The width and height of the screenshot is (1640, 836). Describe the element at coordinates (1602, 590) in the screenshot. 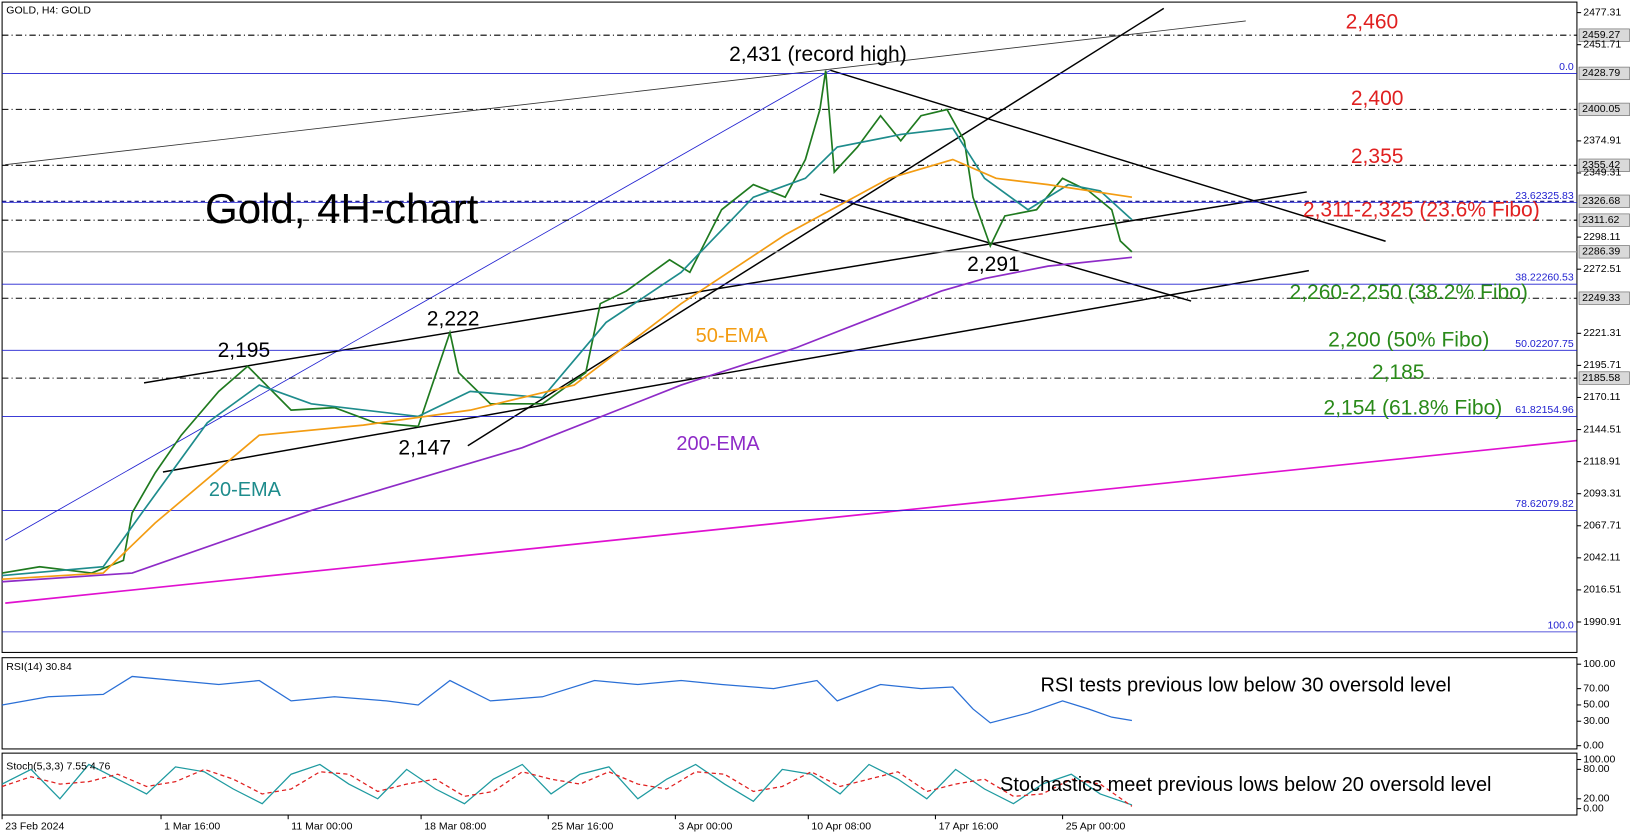

I see `y-tick-label: 2016.51` at that location.